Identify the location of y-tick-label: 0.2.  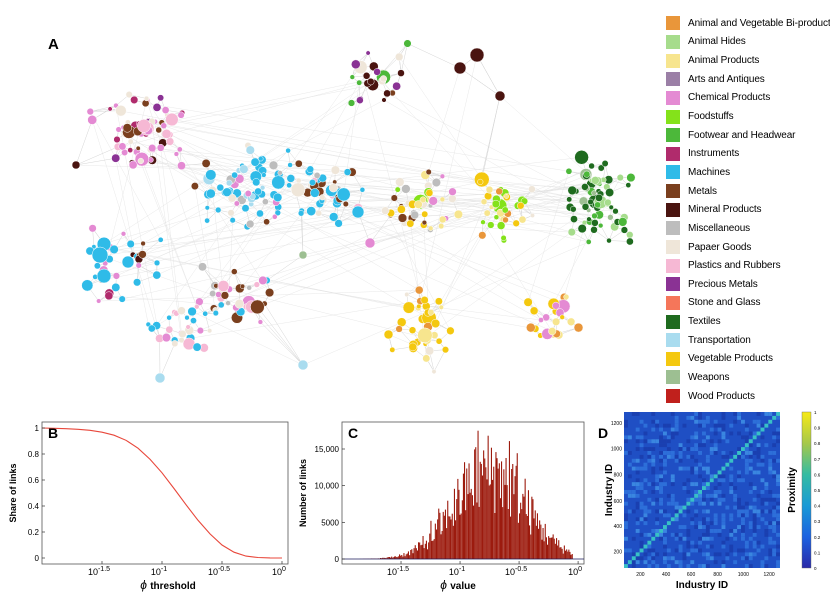
(34, 532).